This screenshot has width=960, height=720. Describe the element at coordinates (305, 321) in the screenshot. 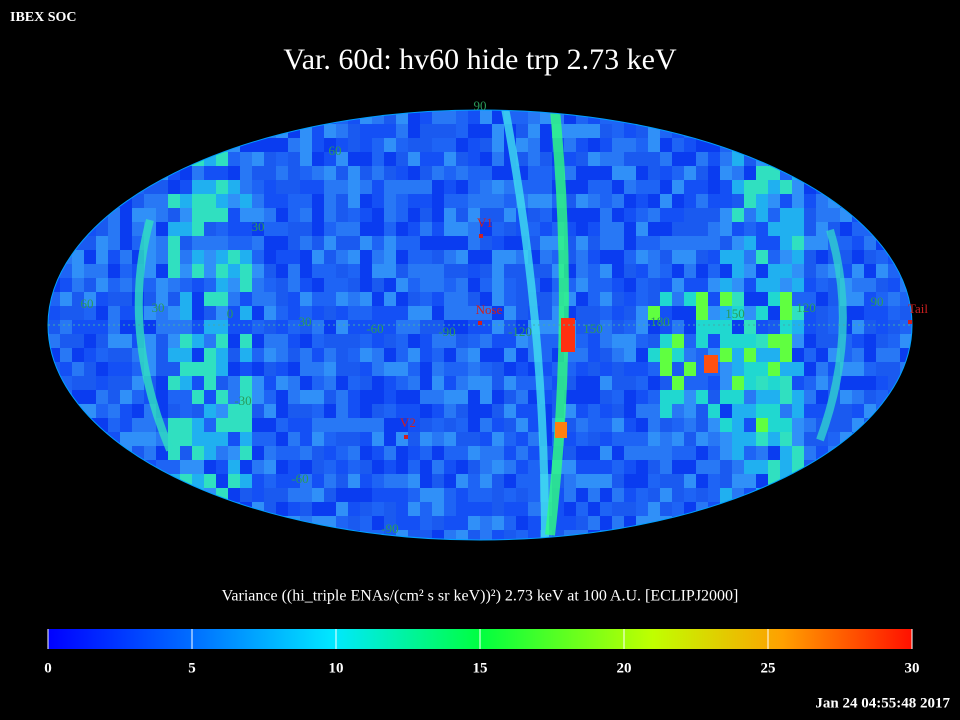

I see `longitude-label: 30` at that location.